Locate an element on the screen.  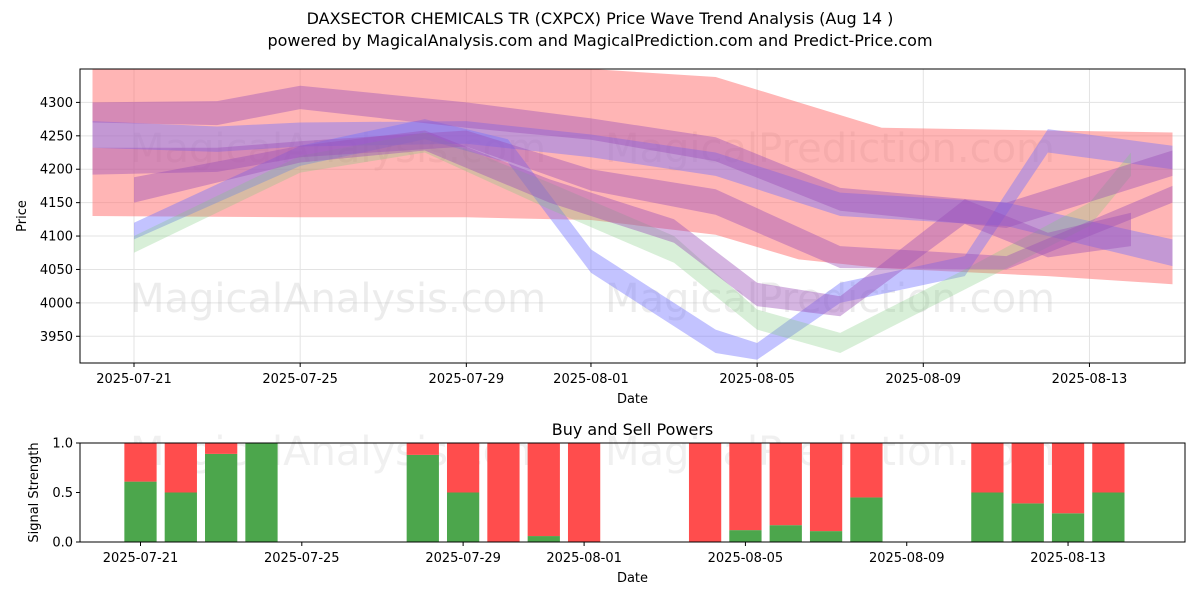
price-y-tick-label: 4150 is located at coordinates (56, 203).